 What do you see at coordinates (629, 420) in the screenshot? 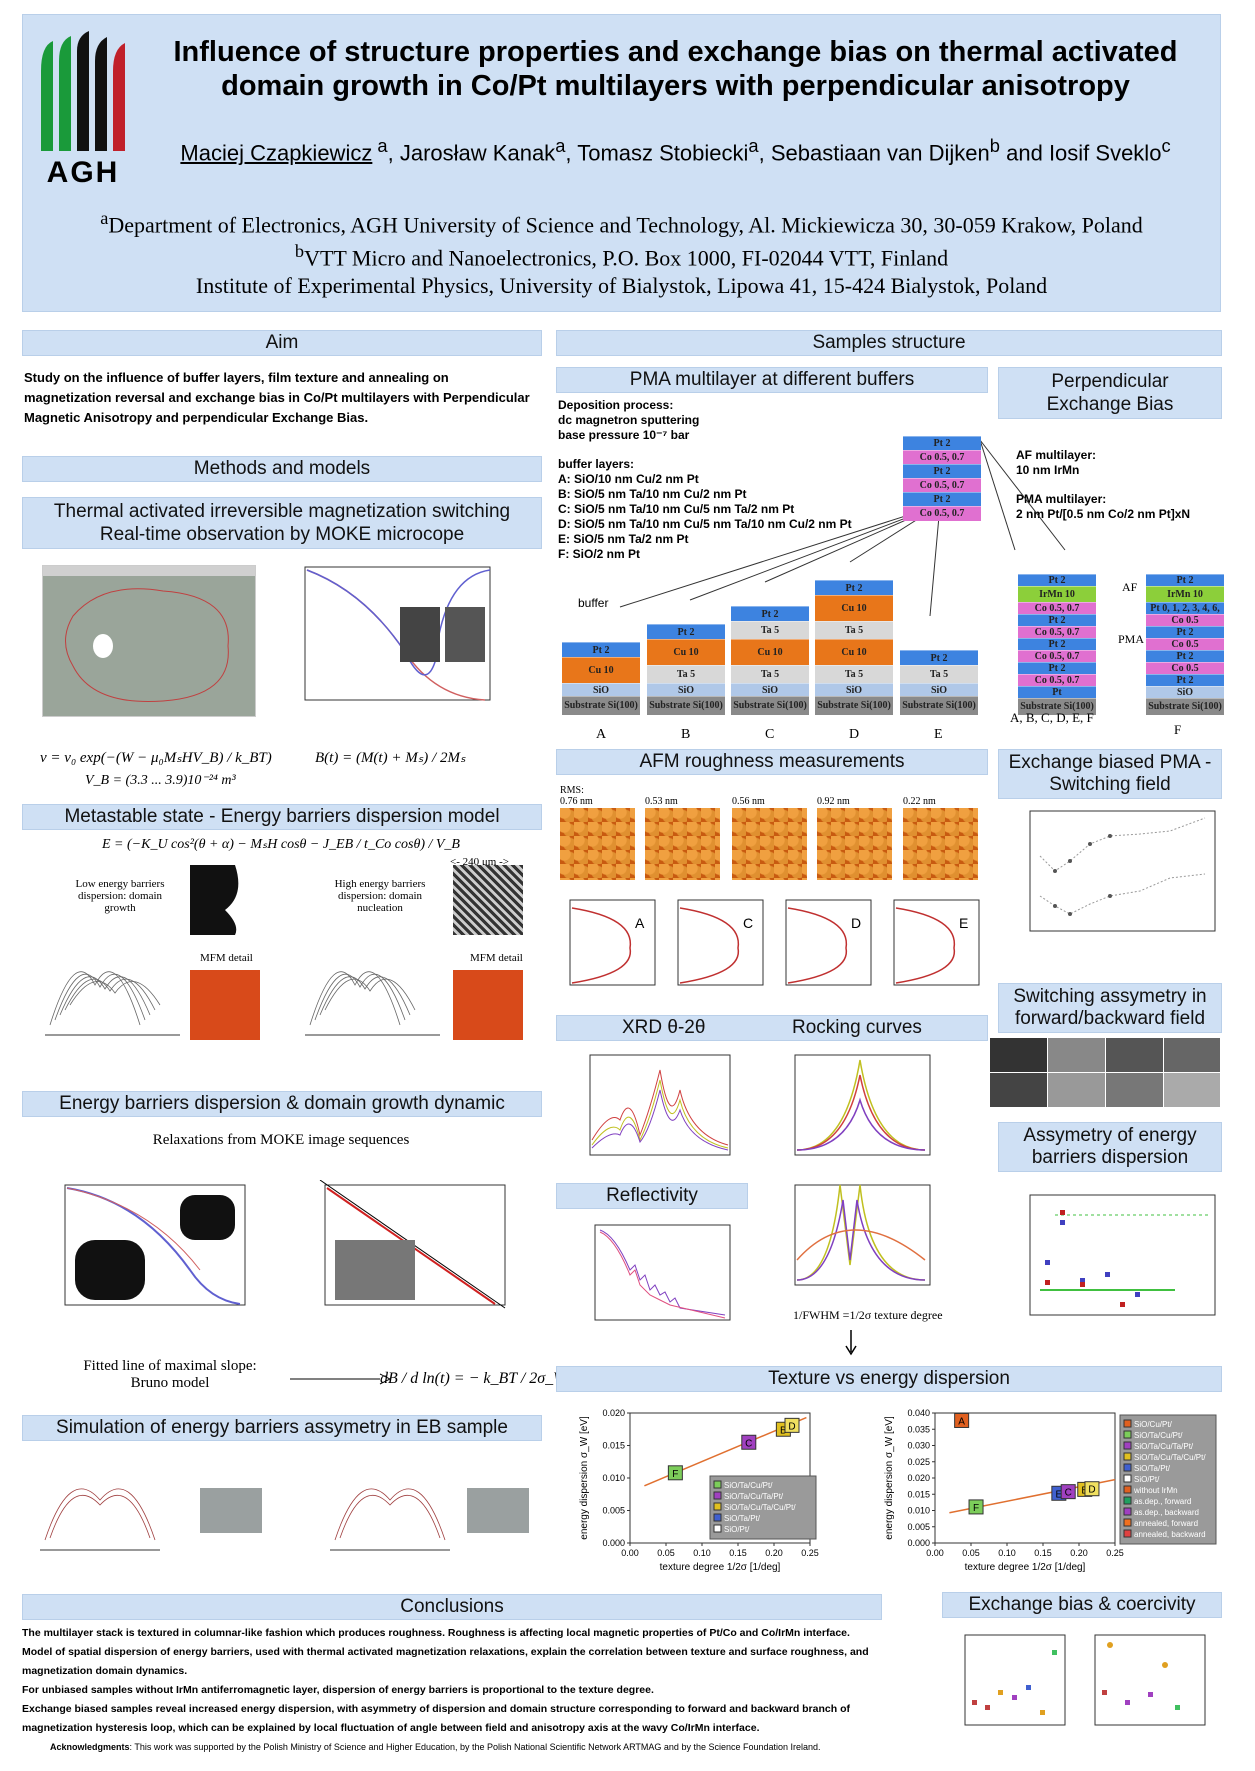
I see `dep-line: dc magnetron sputtering` at bounding box center [629, 420].